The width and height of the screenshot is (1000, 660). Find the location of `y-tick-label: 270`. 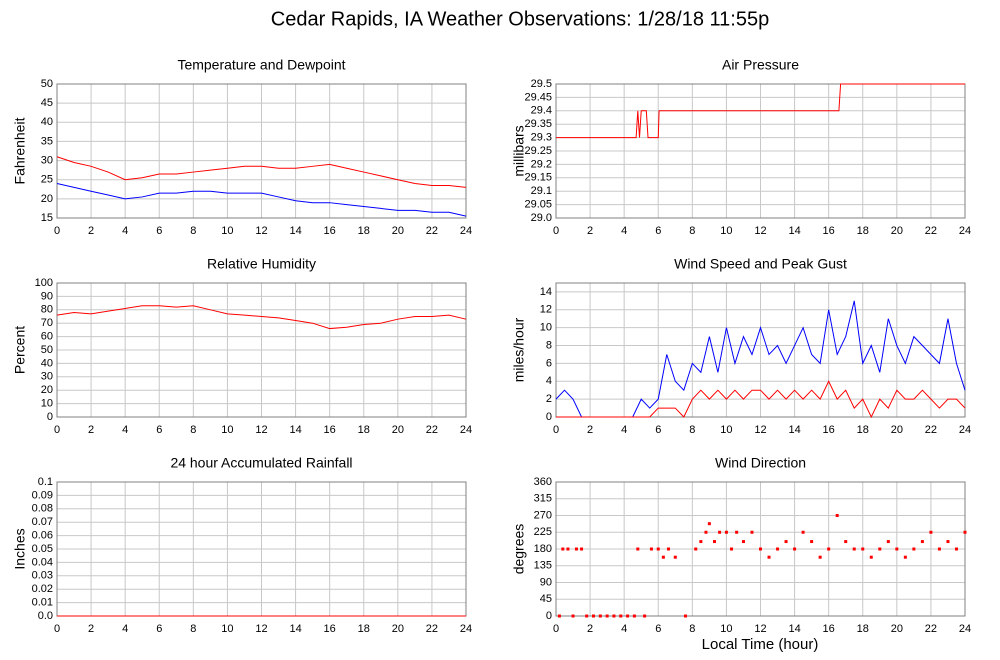

y-tick-label: 270 is located at coordinates (543, 515).